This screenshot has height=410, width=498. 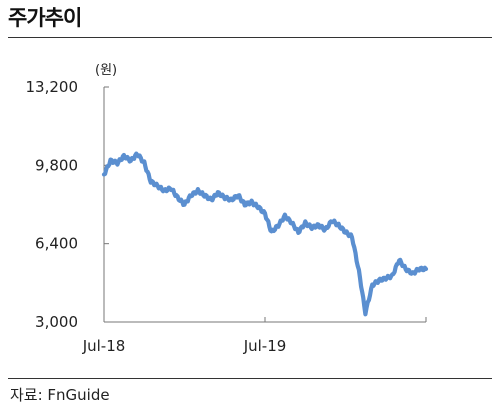 What do you see at coordinates (56, 165) in the screenshot?
I see `y-tick-label: 9,800` at bounding box center [56, 165].